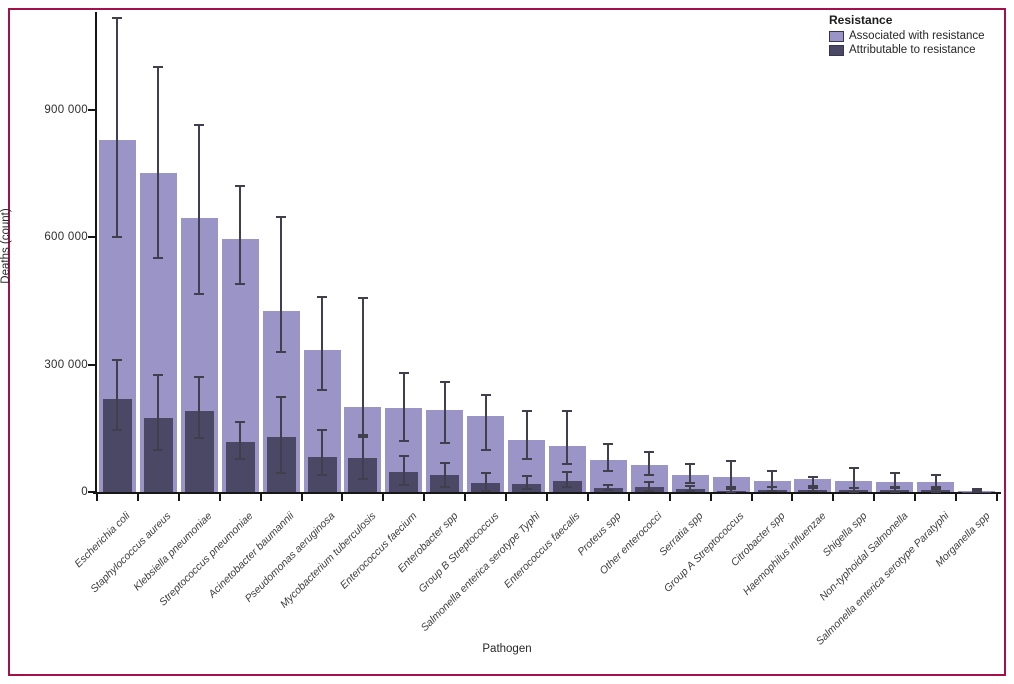 The width and height of the screenshot is (1014, 684). Describe the element at coordinates (912, 50) in the screenshot. I see `legend-label-attributable: Attributable to resistance` at that location.